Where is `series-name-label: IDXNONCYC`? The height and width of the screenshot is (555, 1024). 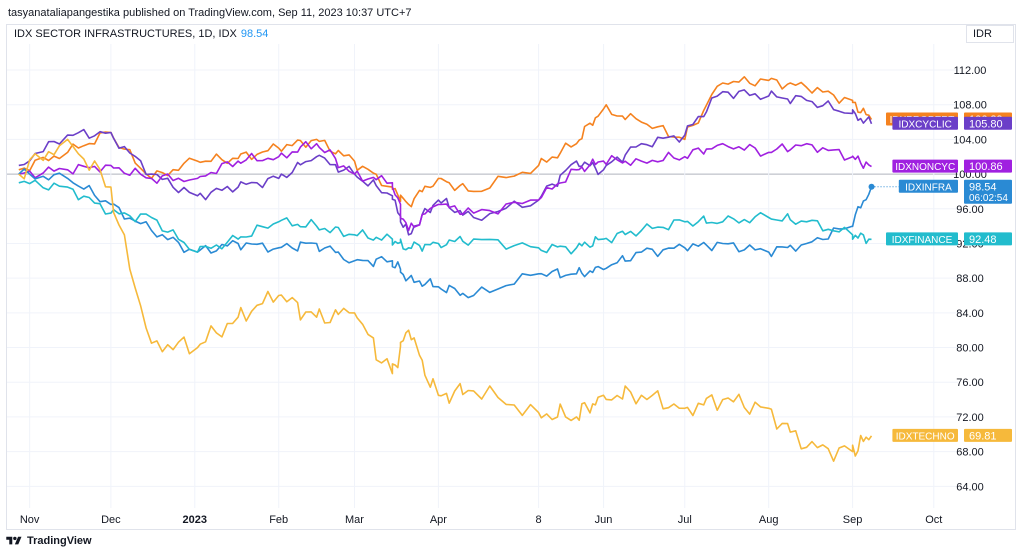
series-name-label: IDXNONCYC is located at coordinates (925, 167).